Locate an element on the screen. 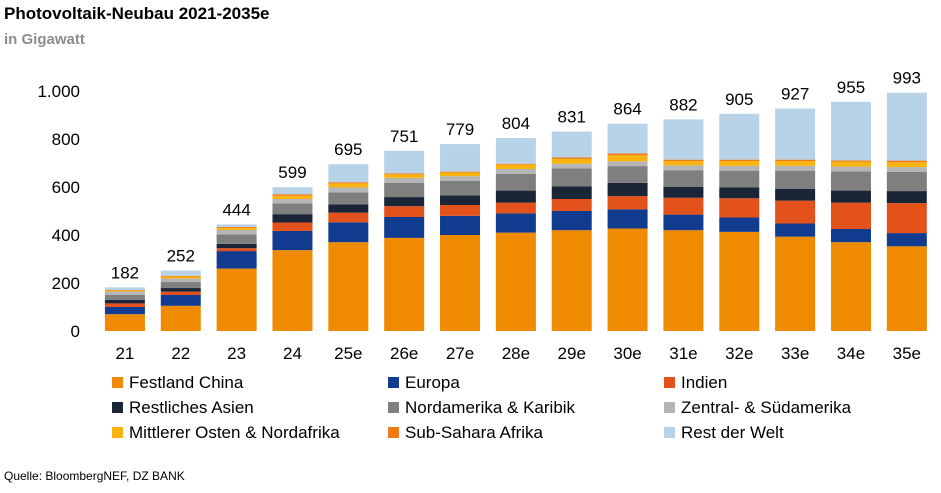 This screenshot has width=941, height=493. x-tick-label: 33e is located at coordinates (795, 353).